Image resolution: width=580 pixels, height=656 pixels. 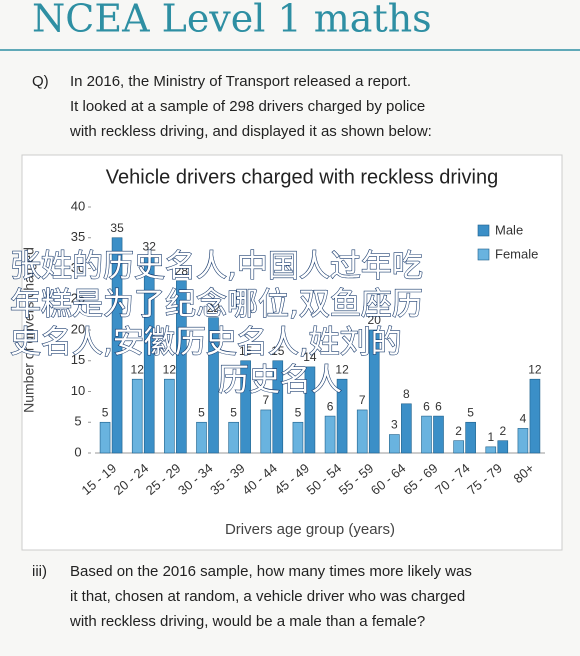 I want to click on value-label: 1, so click(x=490, y=437).